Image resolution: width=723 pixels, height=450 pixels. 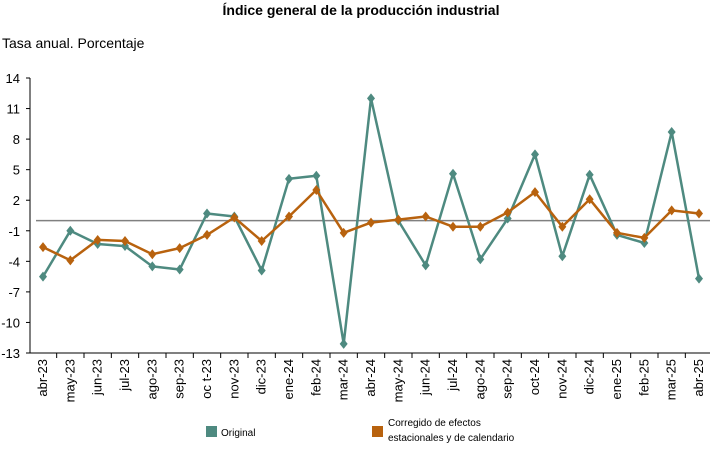 I want to click on y-tick-label: -4, so click(x=14, y=261).